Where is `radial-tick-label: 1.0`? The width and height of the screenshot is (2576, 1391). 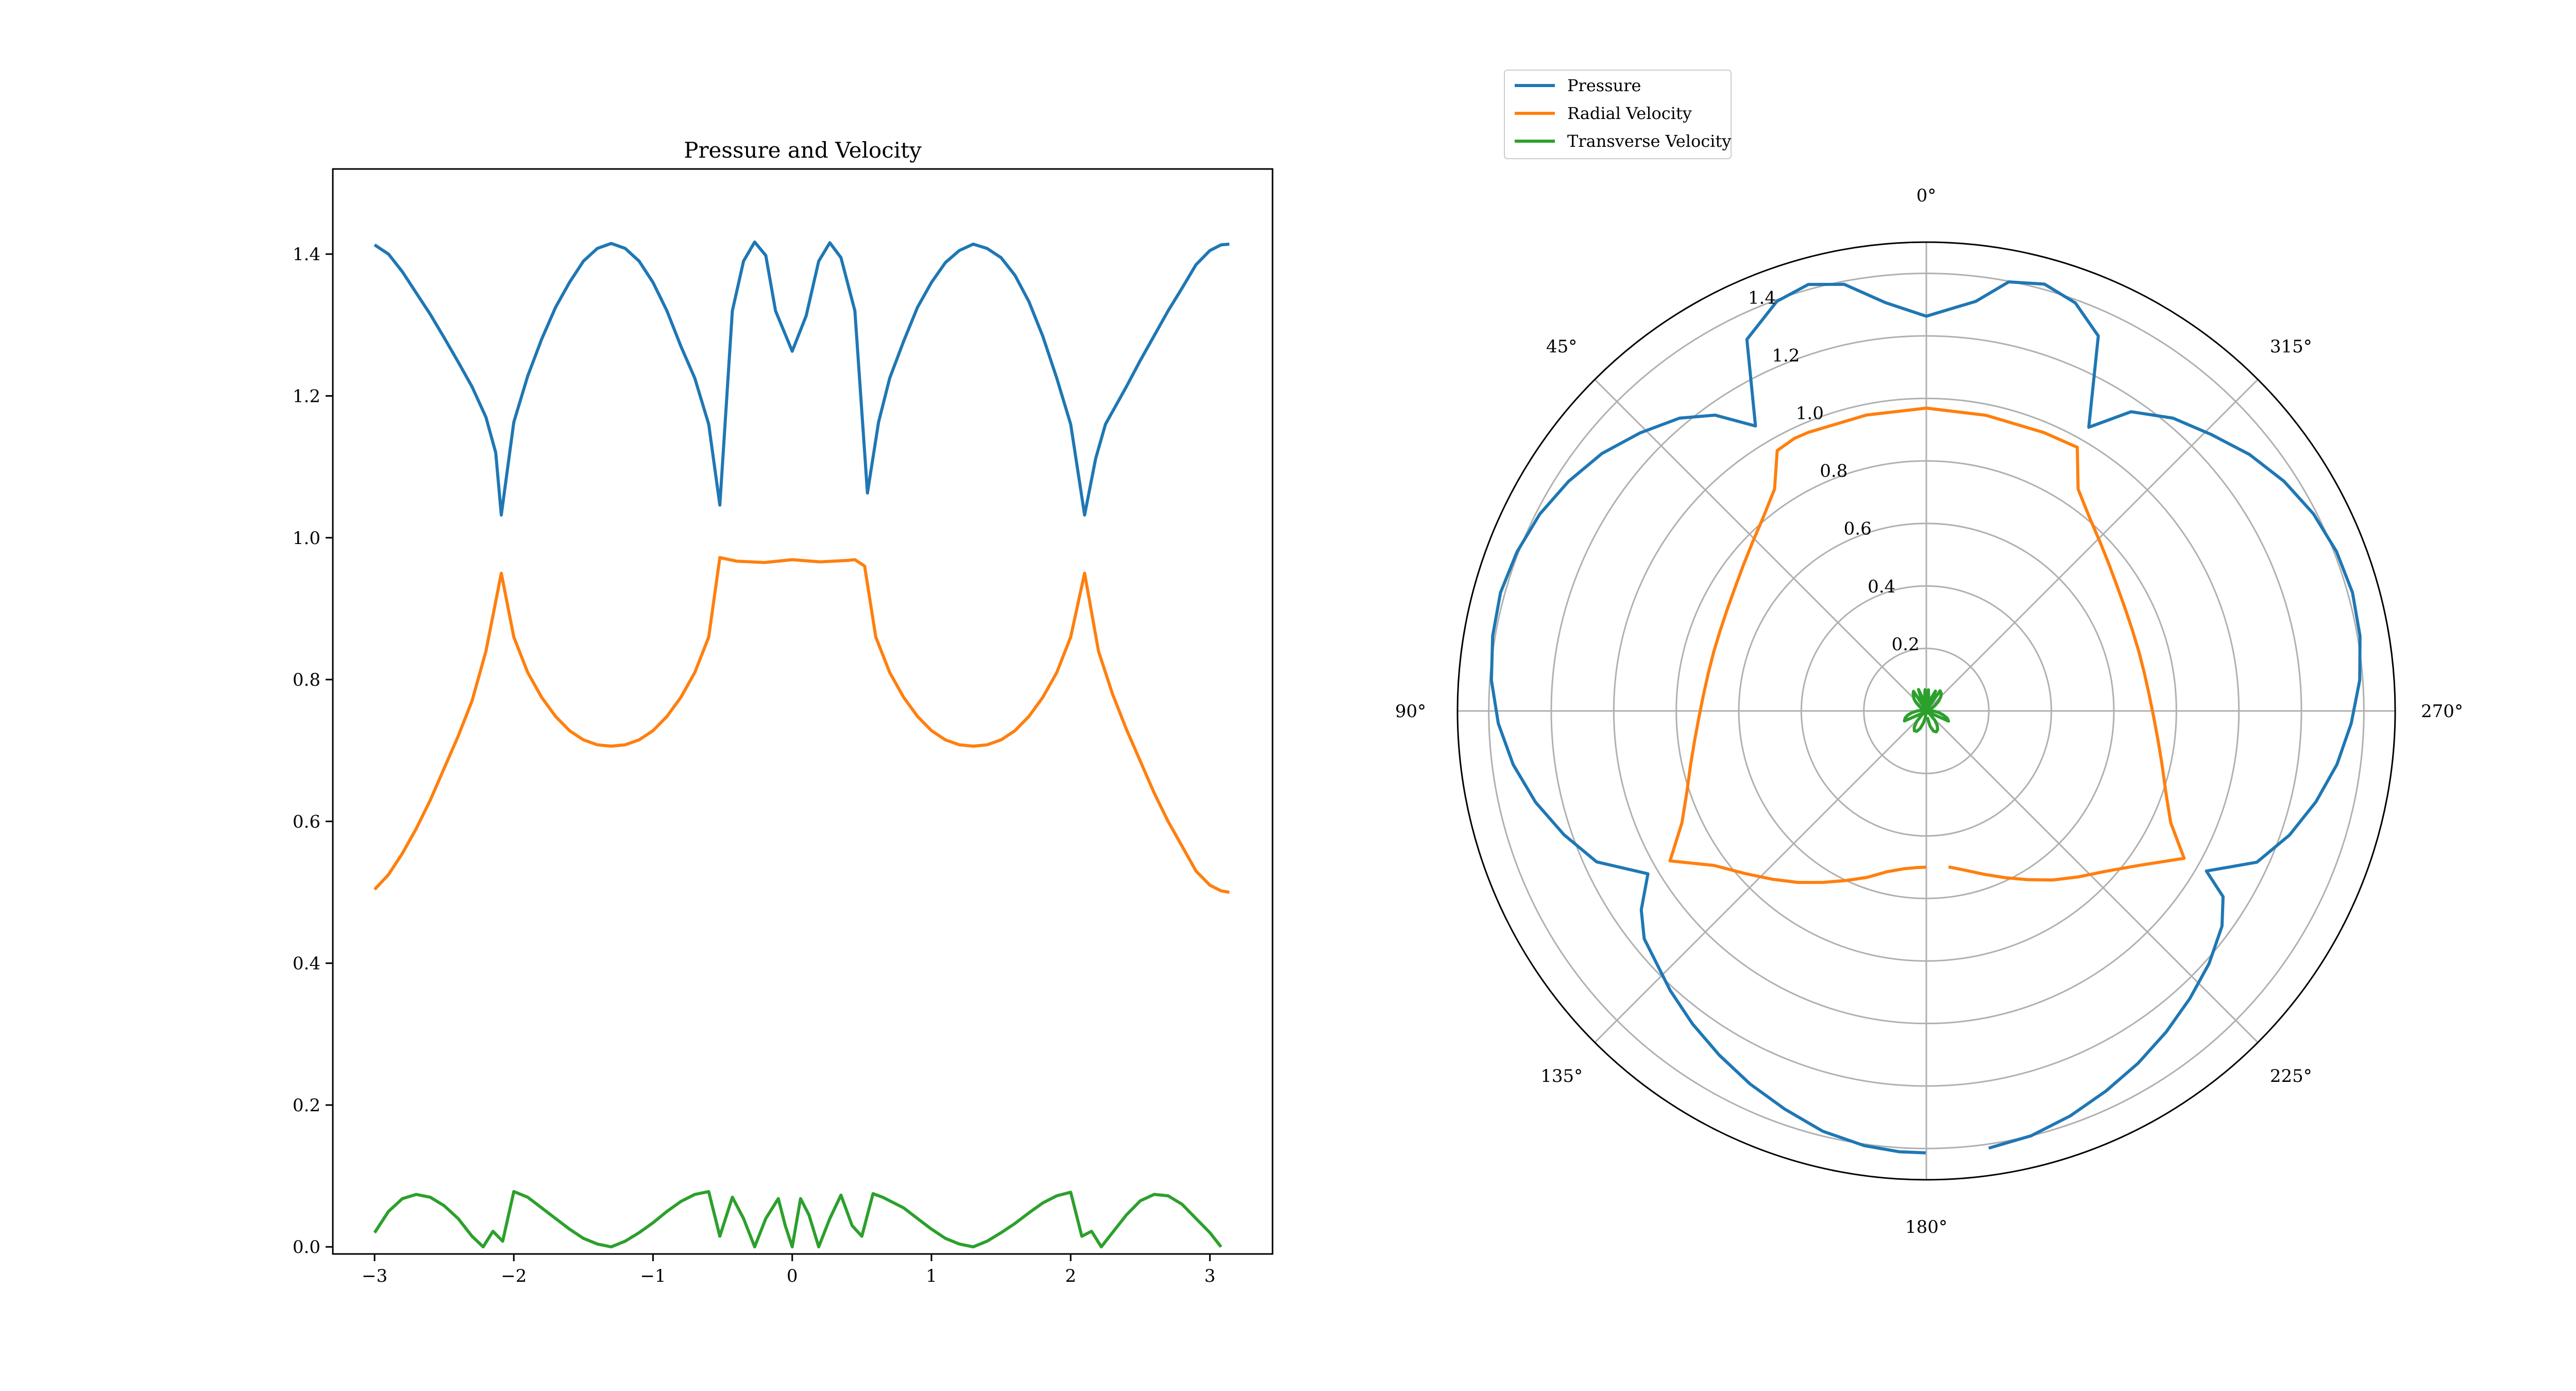
radial-tick-label: 1.0 is located at coordinates (1810, 413).